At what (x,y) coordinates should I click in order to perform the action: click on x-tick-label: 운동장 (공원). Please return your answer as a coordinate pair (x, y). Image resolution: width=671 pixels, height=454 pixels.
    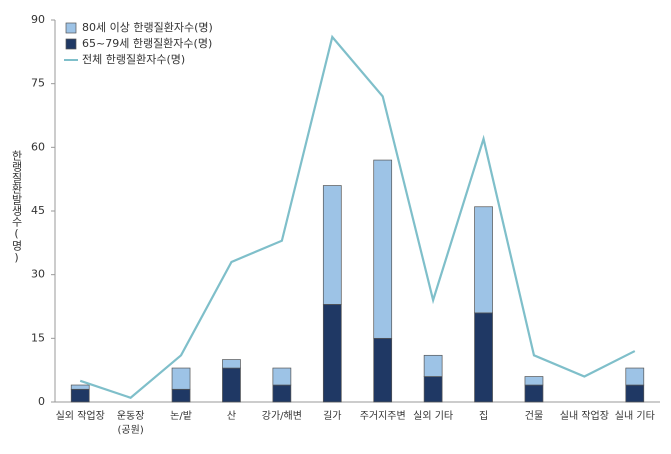
    Looking at the image, I should click on (131, 423).